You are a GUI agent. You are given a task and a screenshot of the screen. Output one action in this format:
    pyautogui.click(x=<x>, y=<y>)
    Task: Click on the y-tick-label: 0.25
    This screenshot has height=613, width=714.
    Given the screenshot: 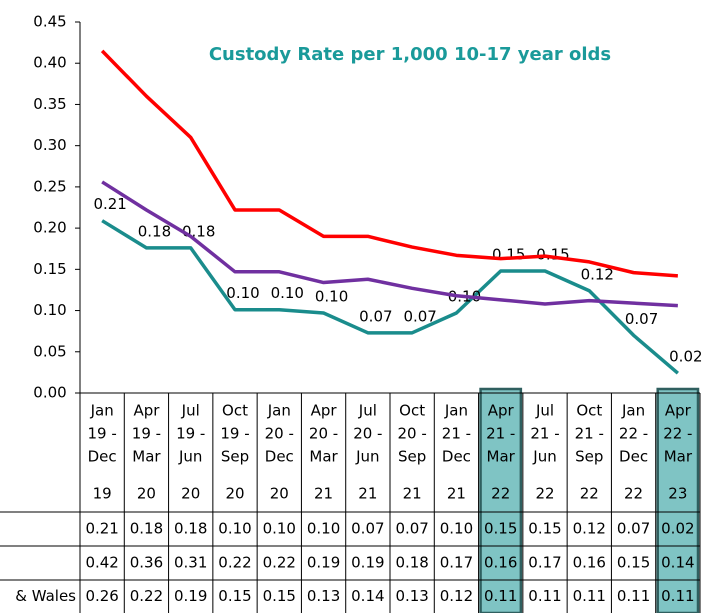 What is the action you would take?
    pyautogui.click(x=49, y=186)
    